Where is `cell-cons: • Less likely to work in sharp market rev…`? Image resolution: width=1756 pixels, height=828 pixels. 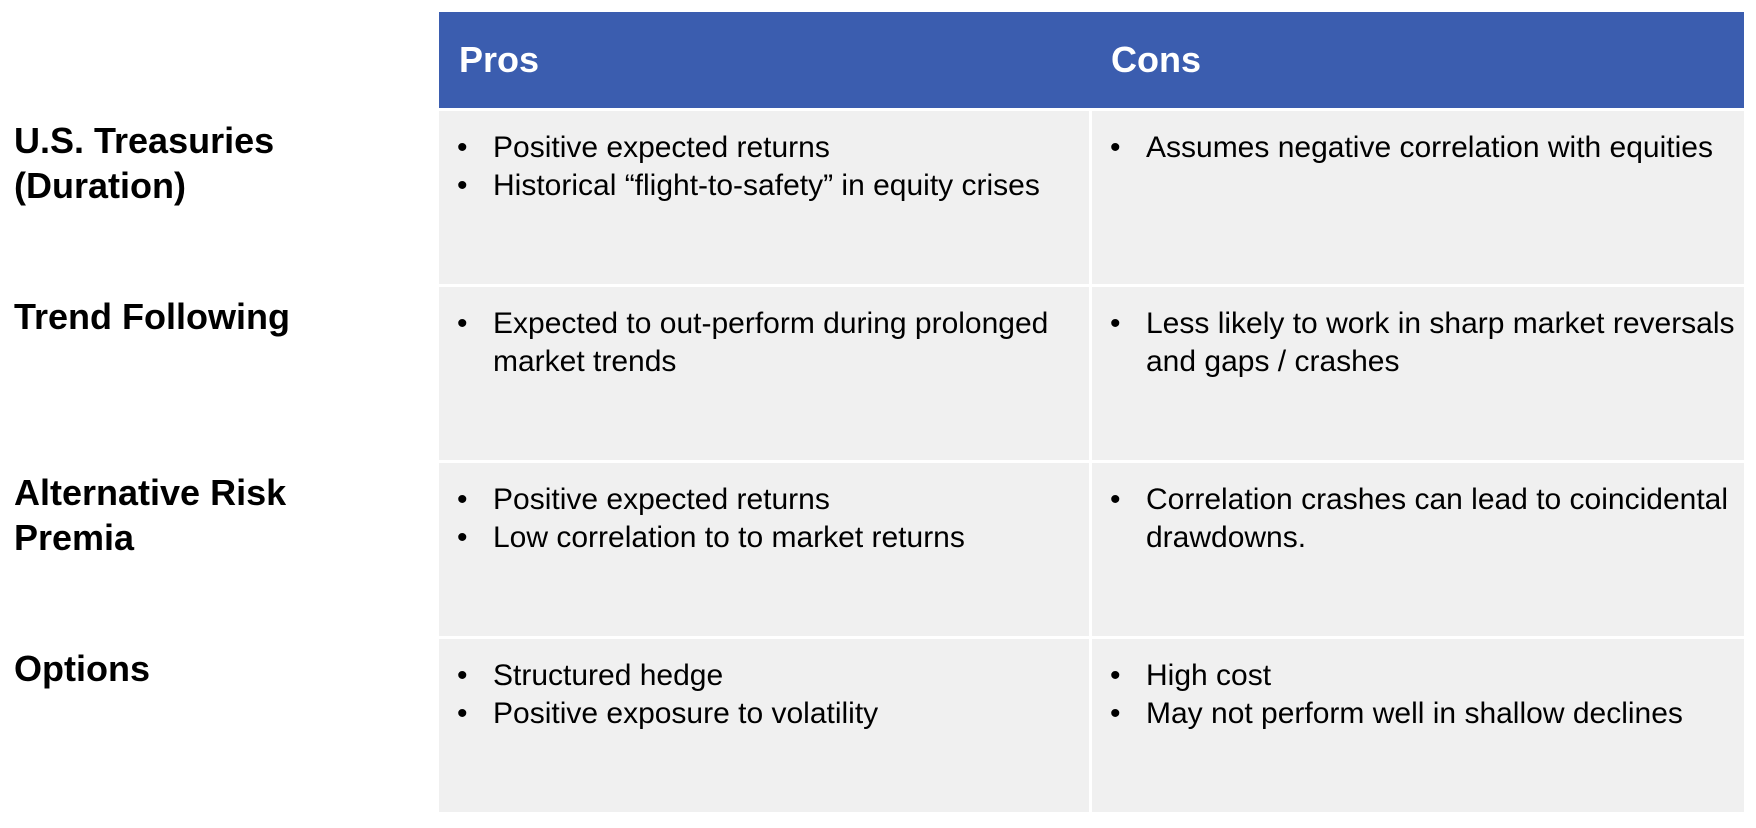
cell-cons: • Less likely to work in sharp market rev… is located at coordinates (1418, 373).